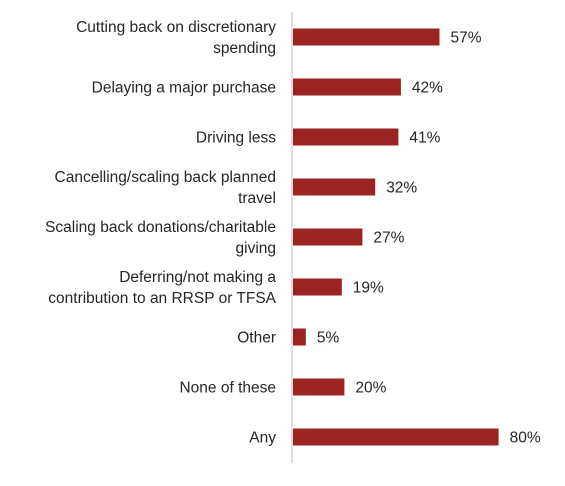 This screenshot has height=486, width=565. I want to click on category-label-line: travel, so click(257, 198).